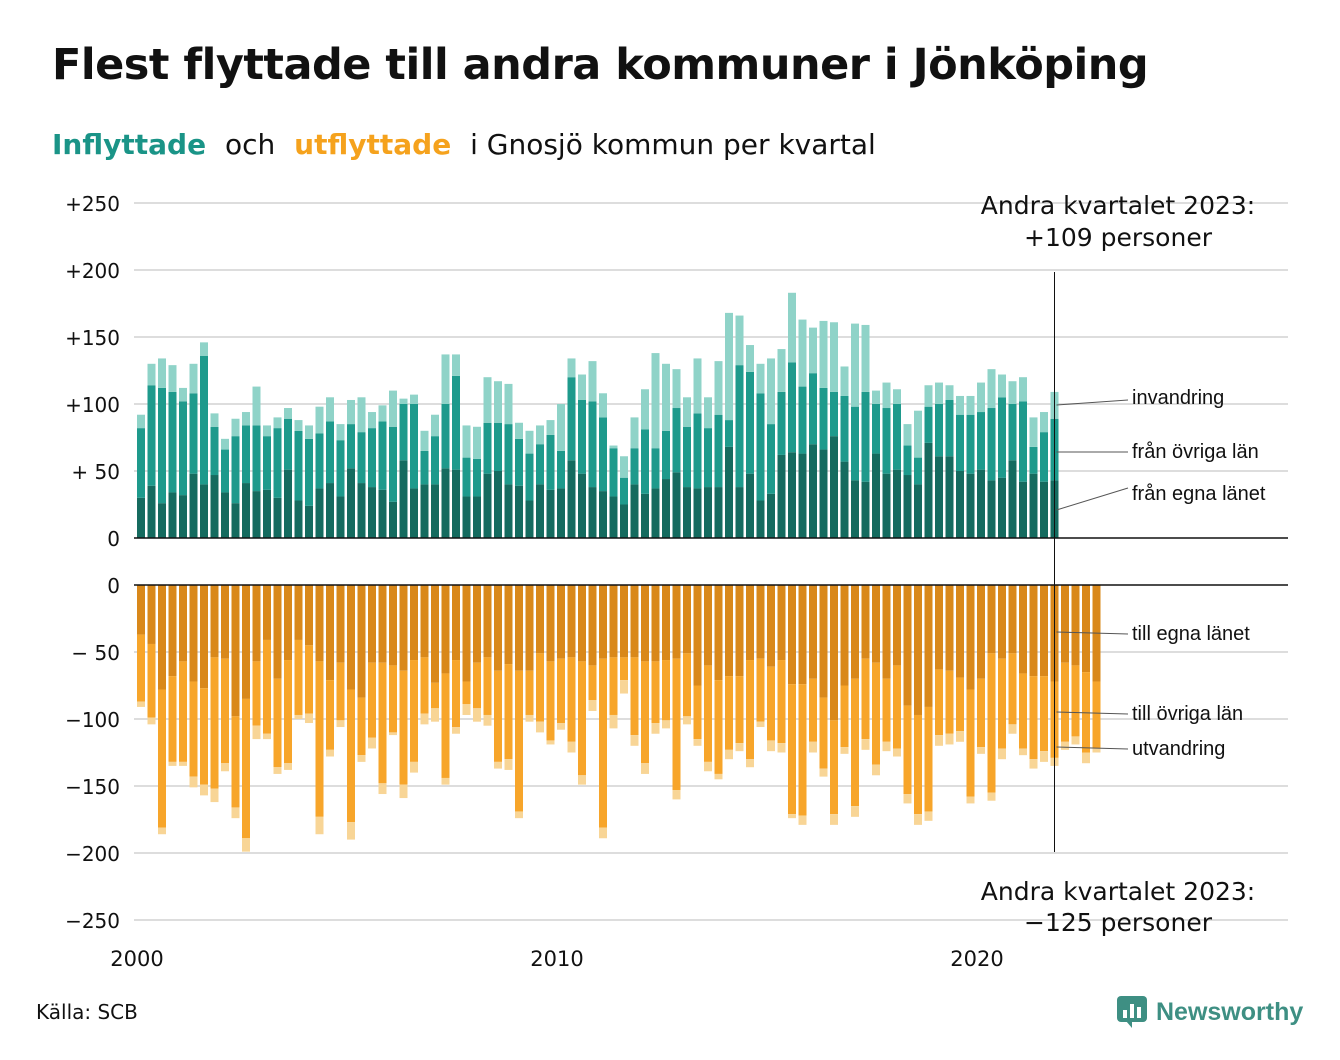 The image size is (1340, 1060). Describe the element at coordinates (113, 539) in the screenshot. I see `top-y-tick-label: 0` at that location.